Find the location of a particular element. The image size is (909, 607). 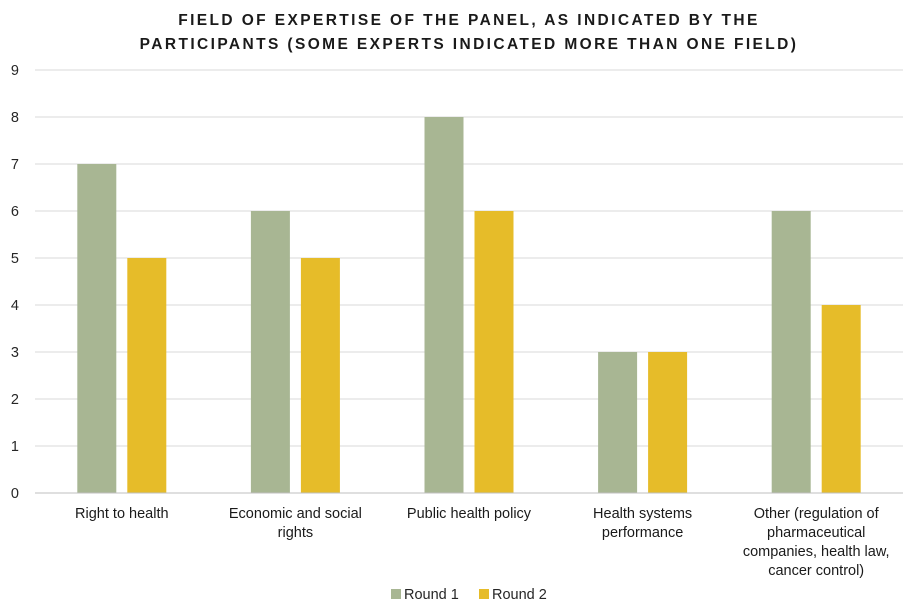

x-category-label: Public health policy is located at coordinates (469, 514).